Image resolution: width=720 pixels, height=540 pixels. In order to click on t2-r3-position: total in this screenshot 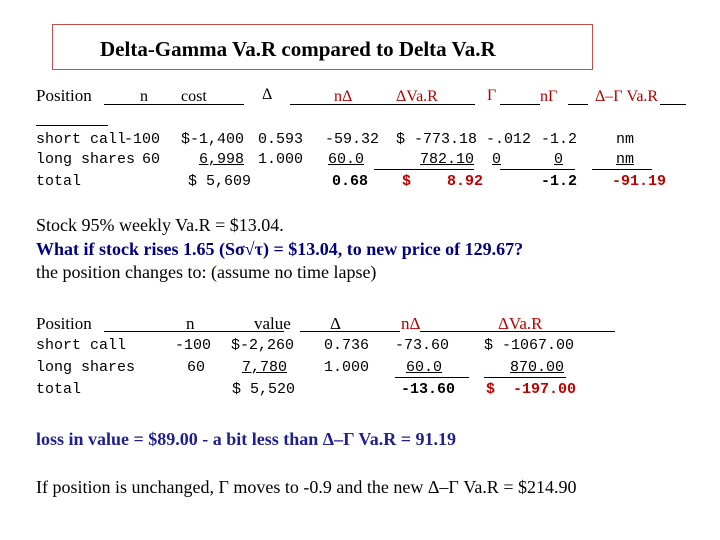, I will do `click(59, 389)`.